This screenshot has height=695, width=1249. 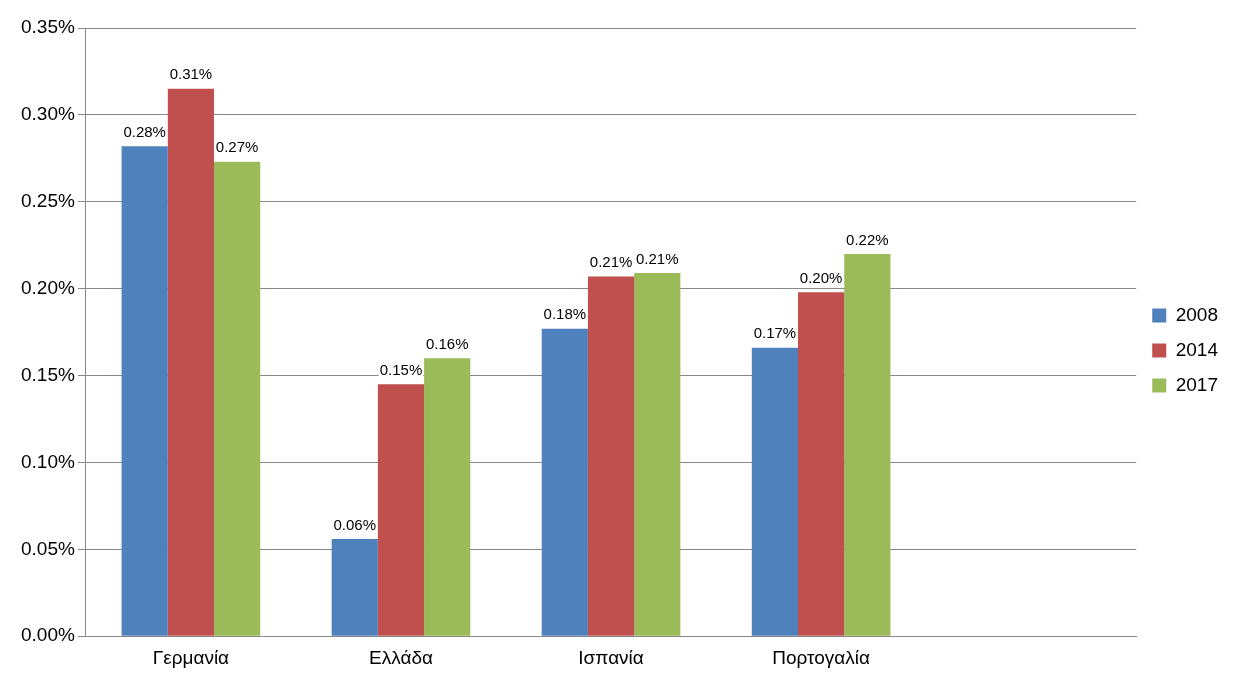 What do you see at coordinates (1197, 314) in the screenshot?
I see `legend-label: 2008` at bounding box center [1197, 314].